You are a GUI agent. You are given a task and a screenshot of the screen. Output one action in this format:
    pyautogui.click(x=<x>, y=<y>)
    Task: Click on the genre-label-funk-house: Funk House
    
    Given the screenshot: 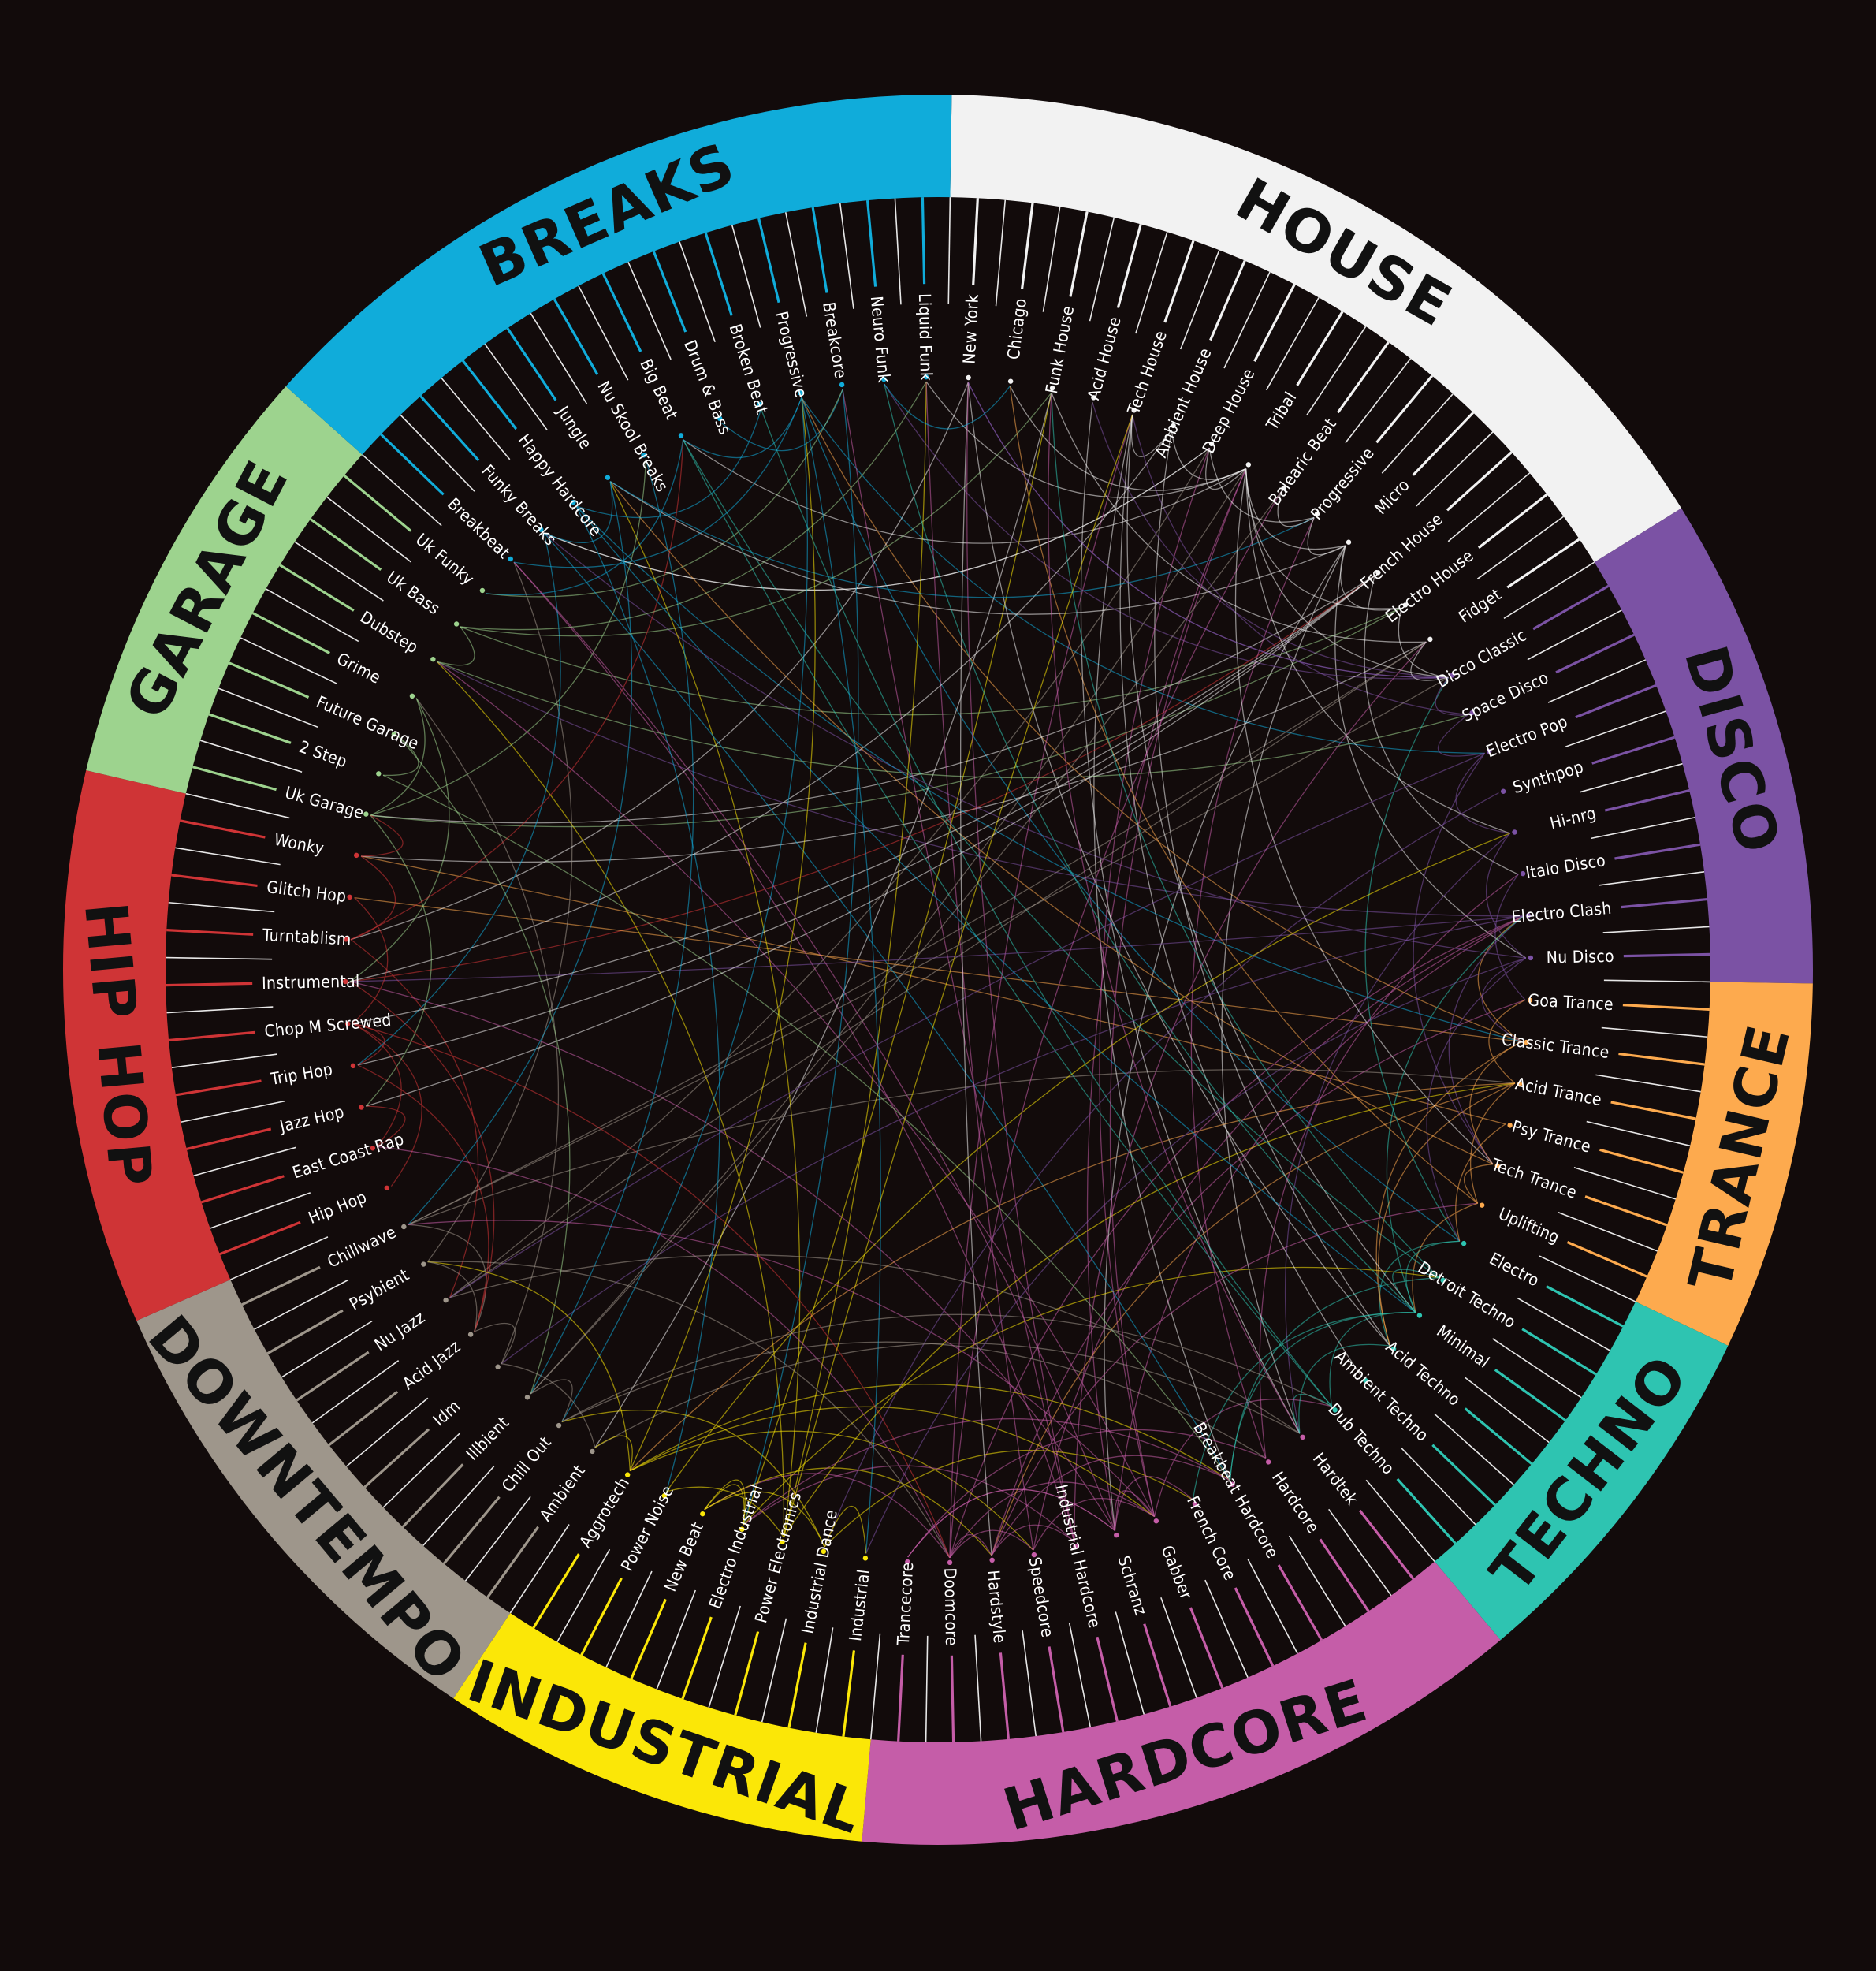 What is the action you would take?
    pyautogui.click(x=1060, y=349)
    